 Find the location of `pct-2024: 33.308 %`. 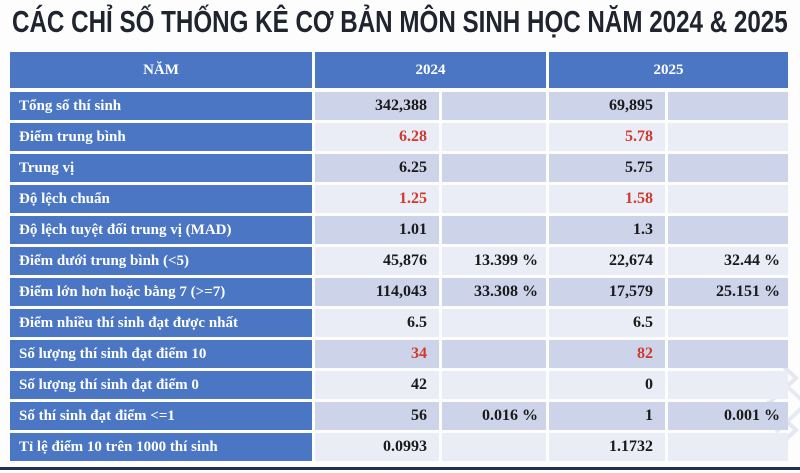

pct-2024: 33.308 % is located at coordinates (494, 292).